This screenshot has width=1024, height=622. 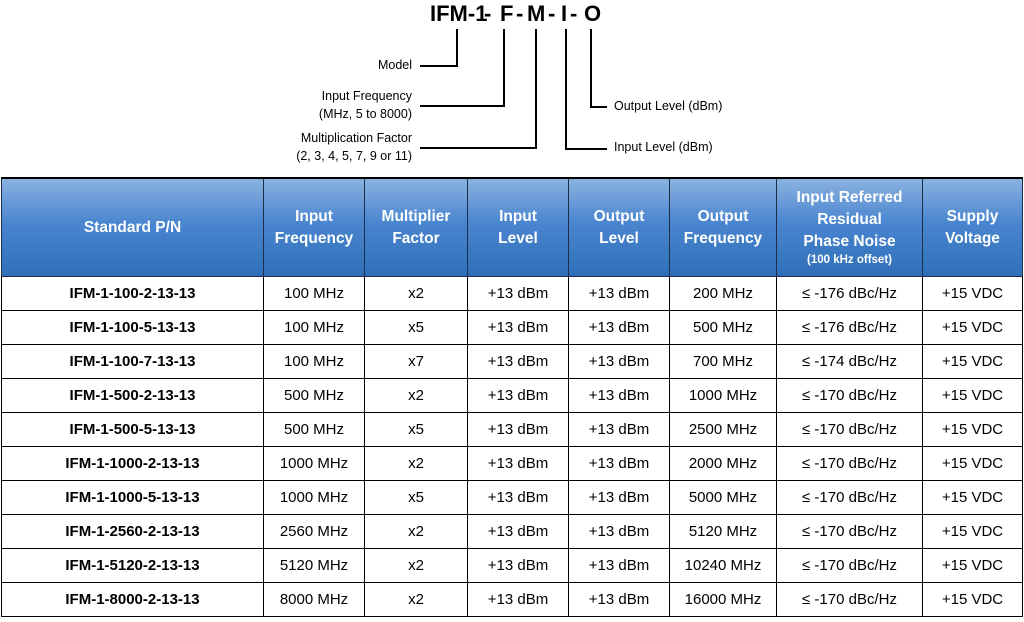 What do you see at coordinates (314, 531) in the screenshot?
I see `cell-input-frequency: 2560 MHz` at bounding box center [314, 531].